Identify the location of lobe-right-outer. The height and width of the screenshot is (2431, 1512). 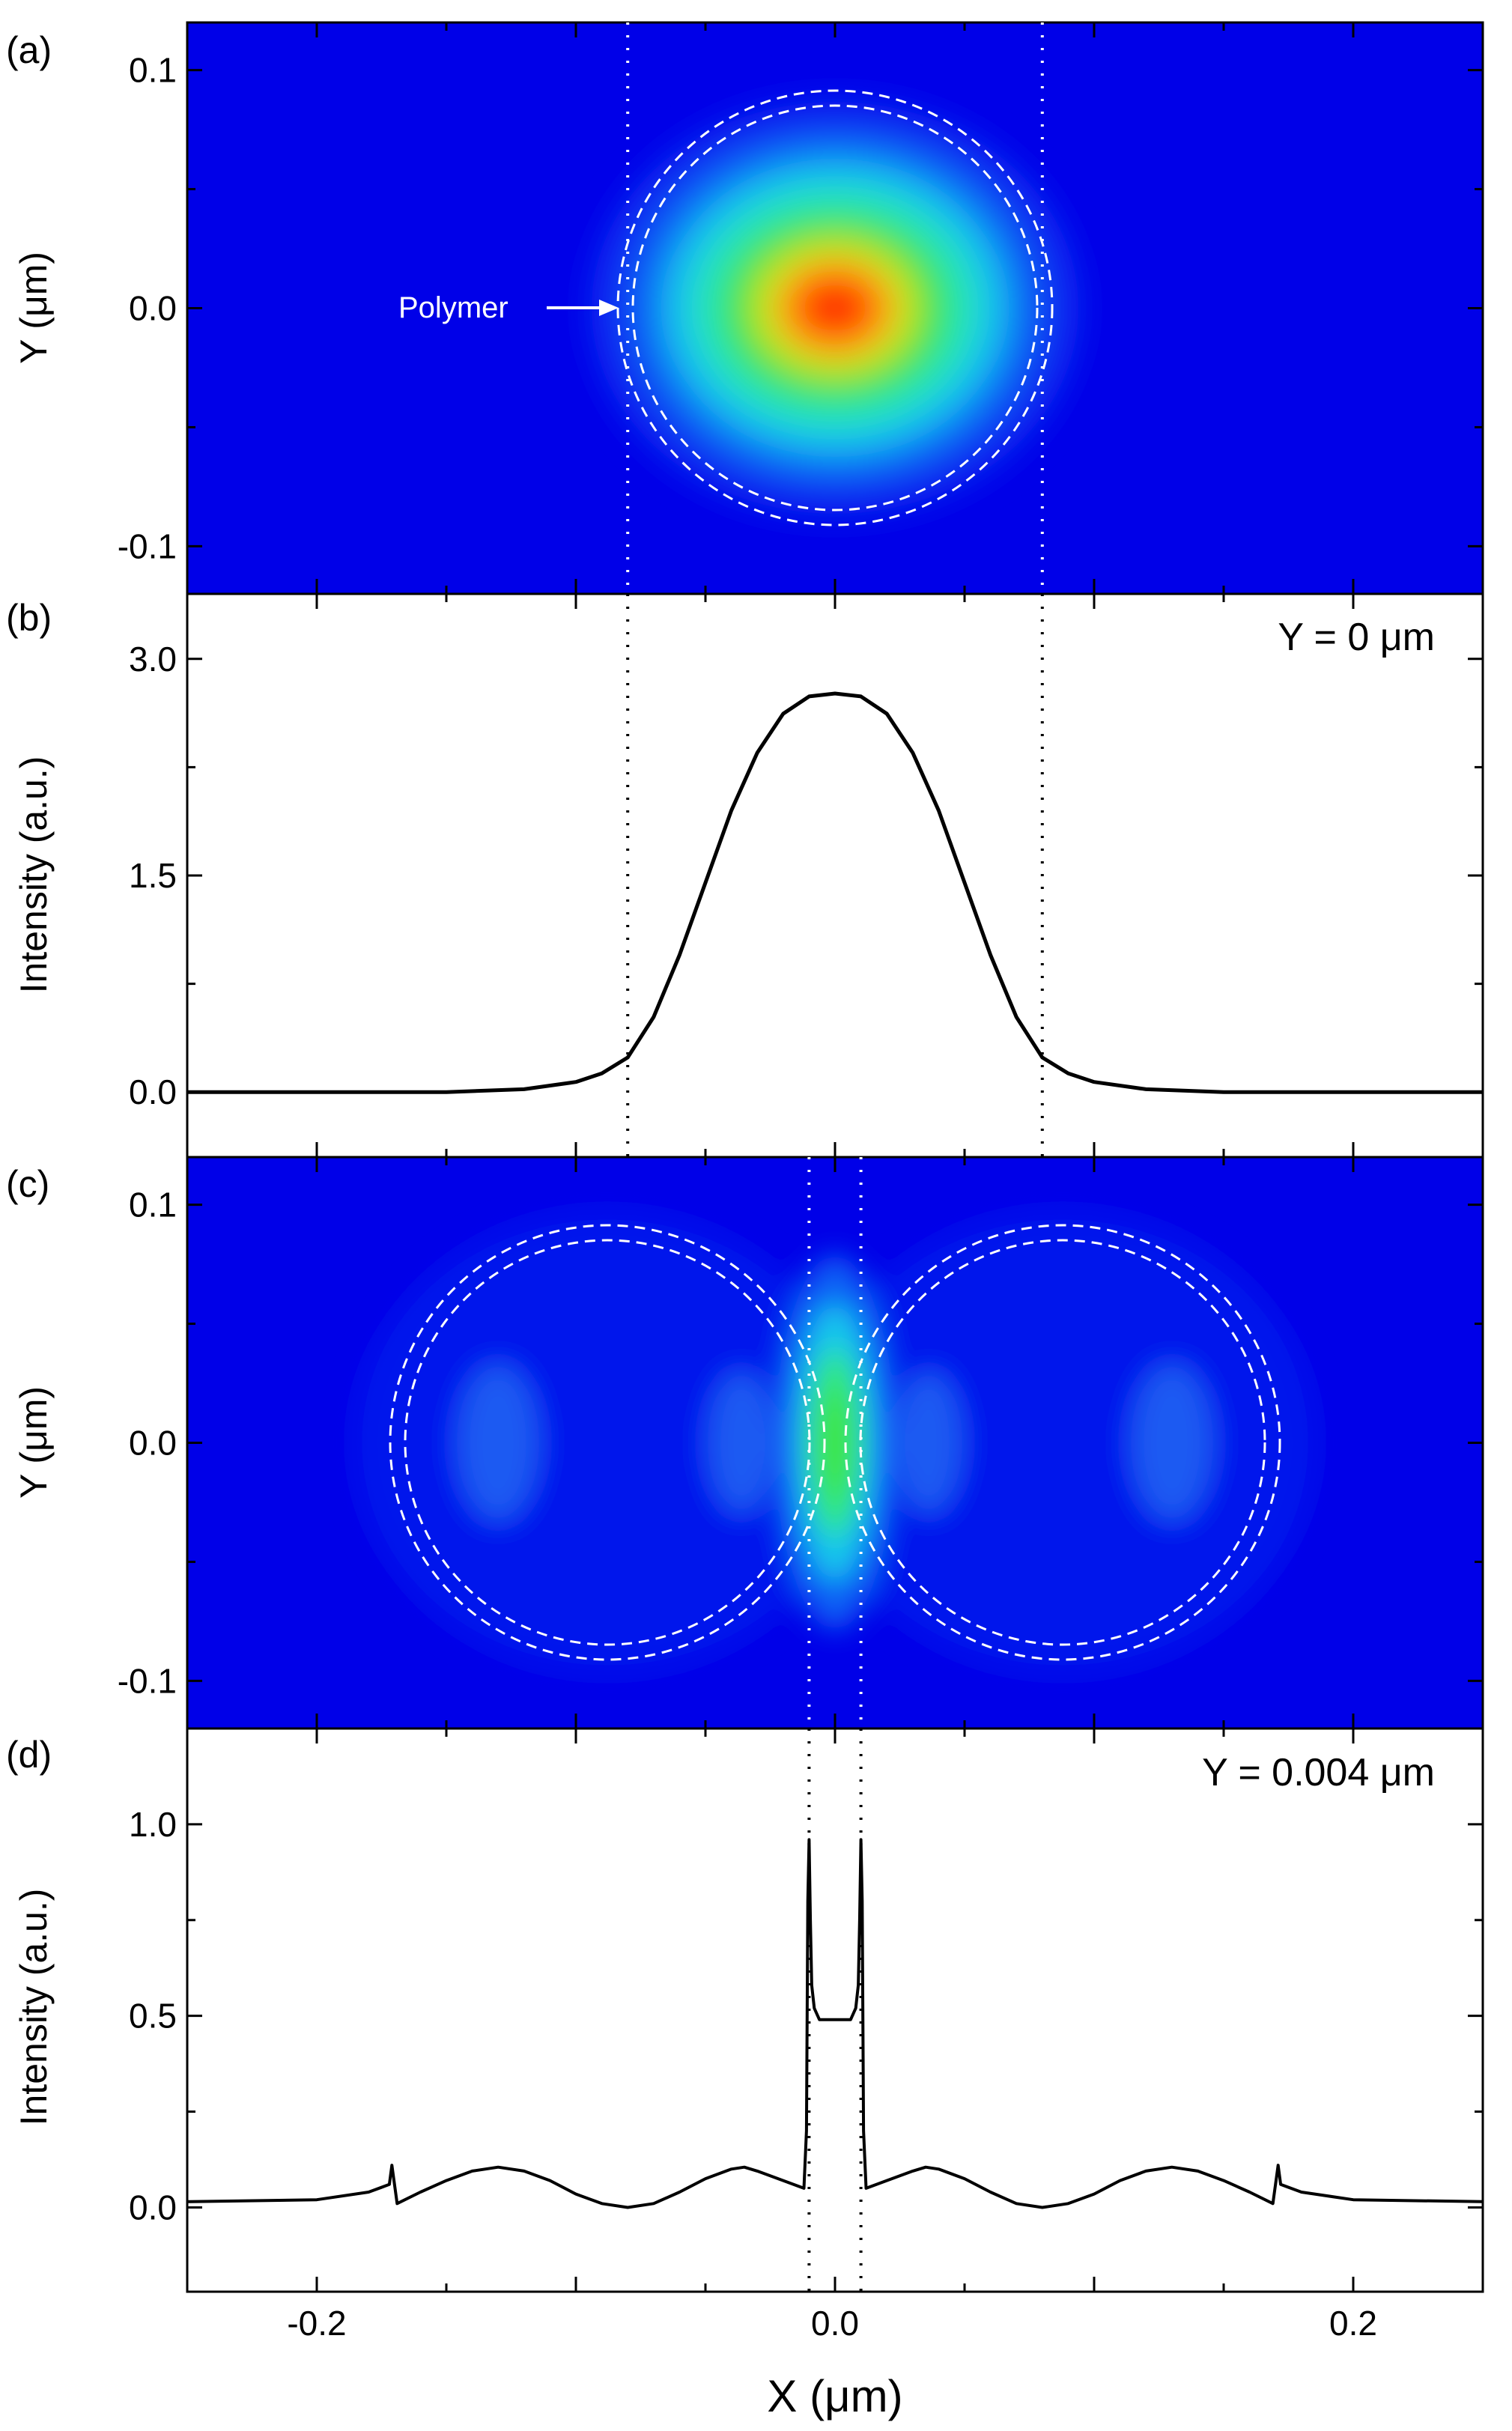
(1172, 1442).